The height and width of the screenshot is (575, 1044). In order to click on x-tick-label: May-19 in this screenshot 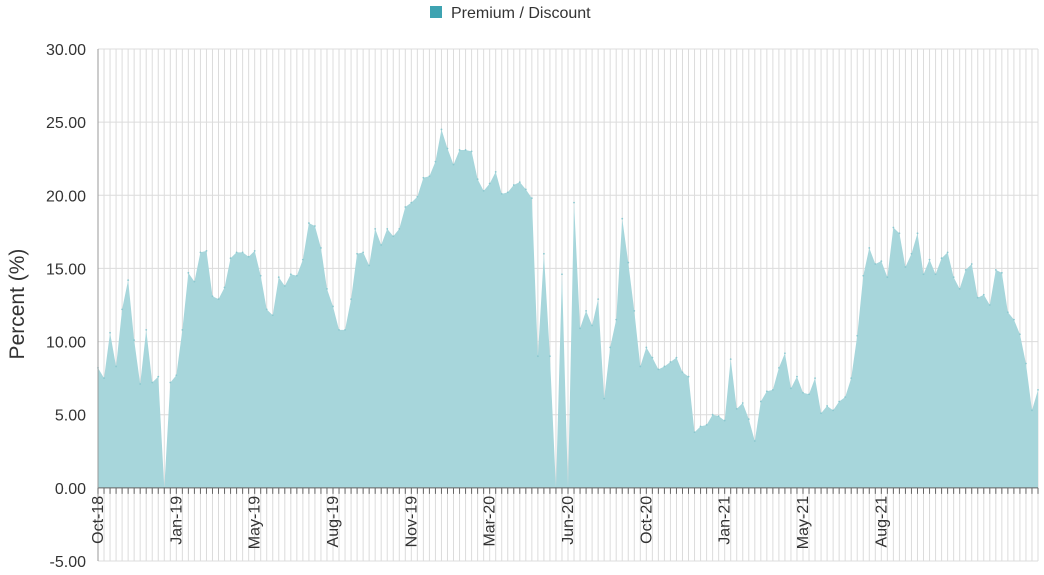, I will do `click(255, 522)`.